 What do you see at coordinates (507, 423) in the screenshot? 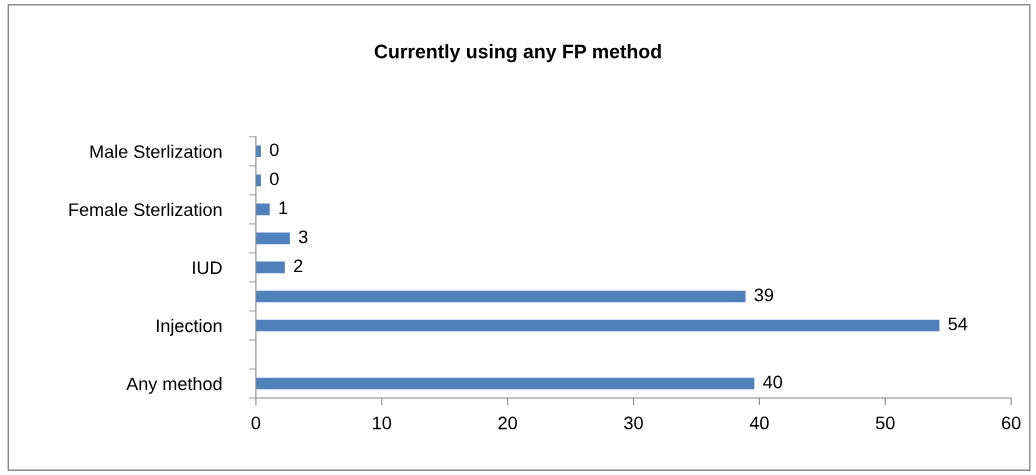
I see `x-tick-label: 20` at bounding box center [507, 423].